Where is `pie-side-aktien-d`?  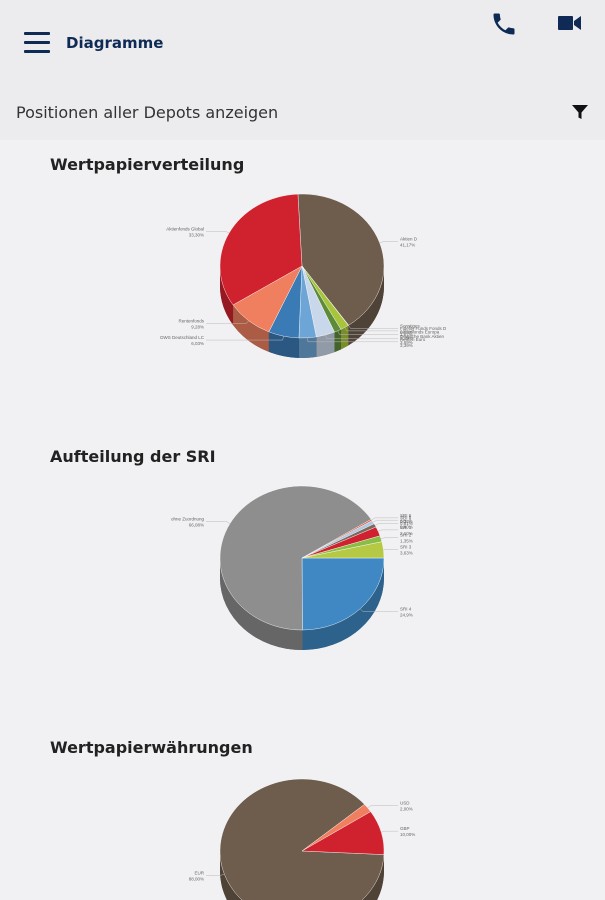
pie-side-aktien-d is located at coordinates (366, 306).